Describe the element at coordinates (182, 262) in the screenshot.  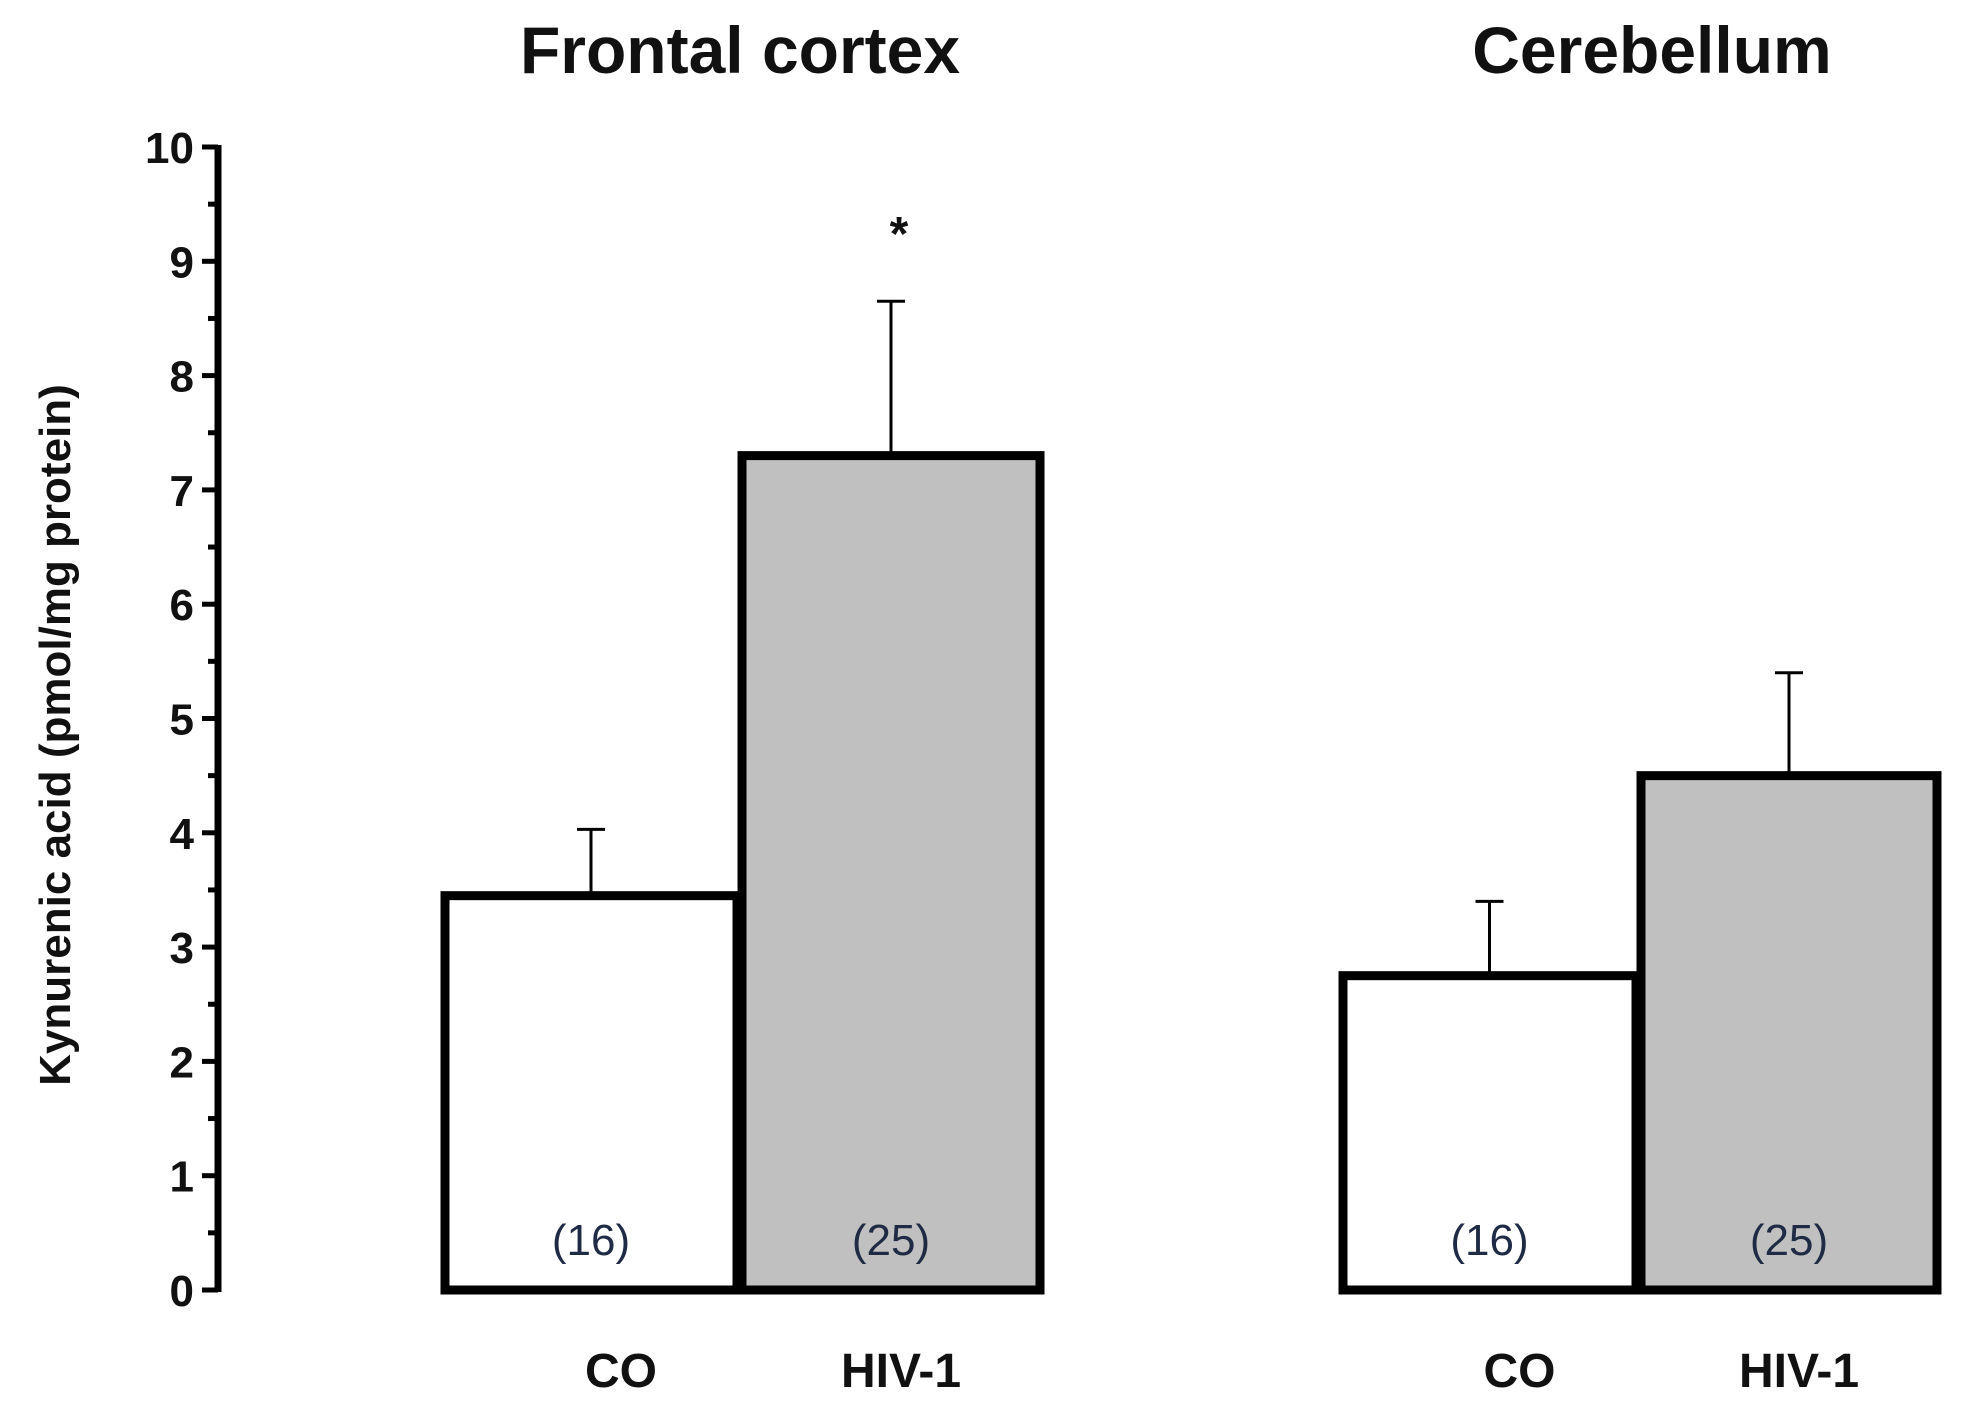
I see `y-tick-label: 9` at that location.